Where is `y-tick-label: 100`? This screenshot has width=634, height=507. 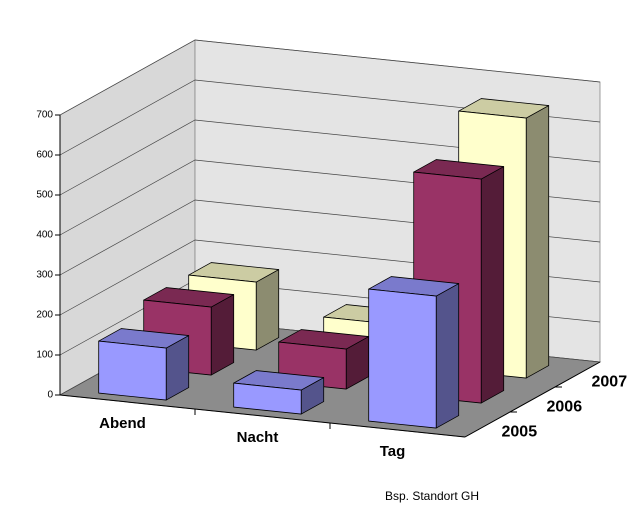
y-tick-label: 100 is located at coordinates (44, 355).